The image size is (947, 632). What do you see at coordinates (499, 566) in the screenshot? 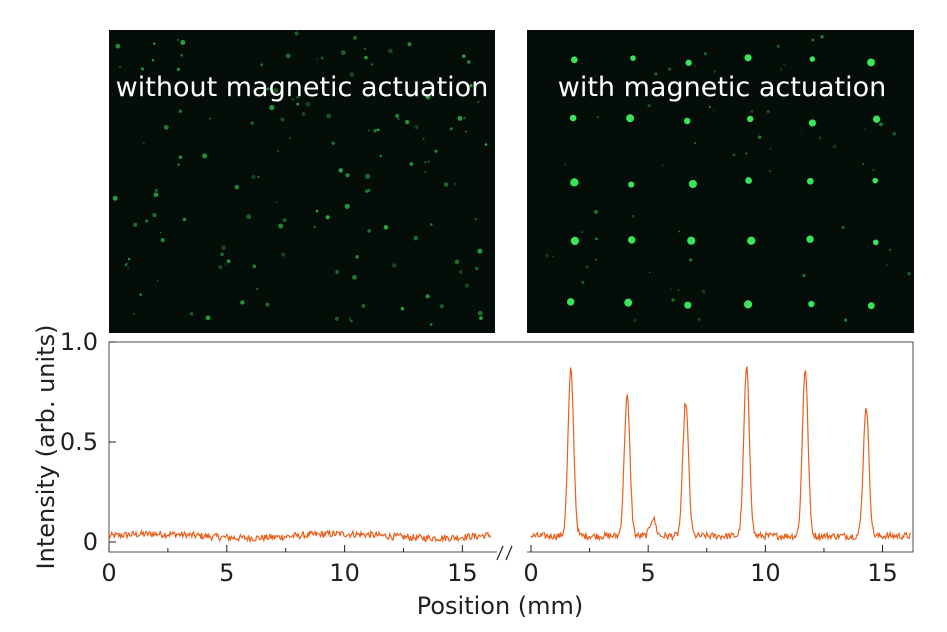
I see `x-axis: 0 5 10 15 0 5 10 15` at bounding box center [499, 566].